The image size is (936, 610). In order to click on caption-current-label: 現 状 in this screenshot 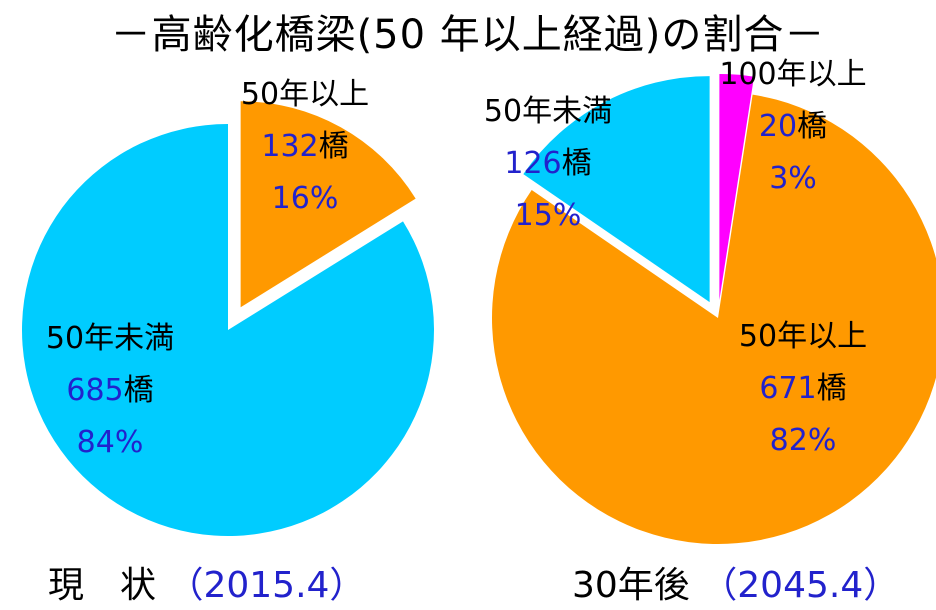, I will do `click(102, 585)`.